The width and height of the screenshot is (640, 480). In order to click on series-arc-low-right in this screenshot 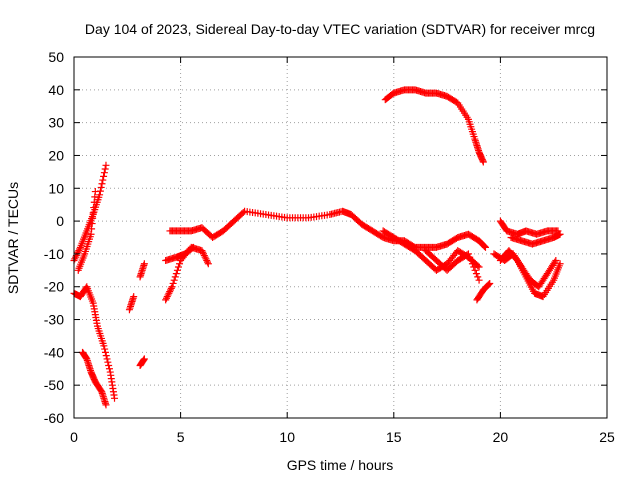, I will do `click(483, 291)`.